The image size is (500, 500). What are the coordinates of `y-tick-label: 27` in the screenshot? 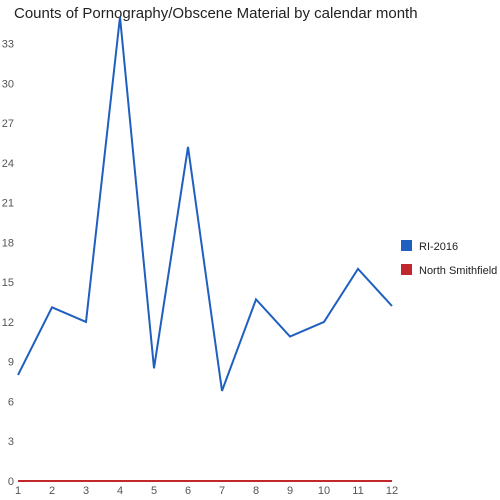 It's located at (8, 124).